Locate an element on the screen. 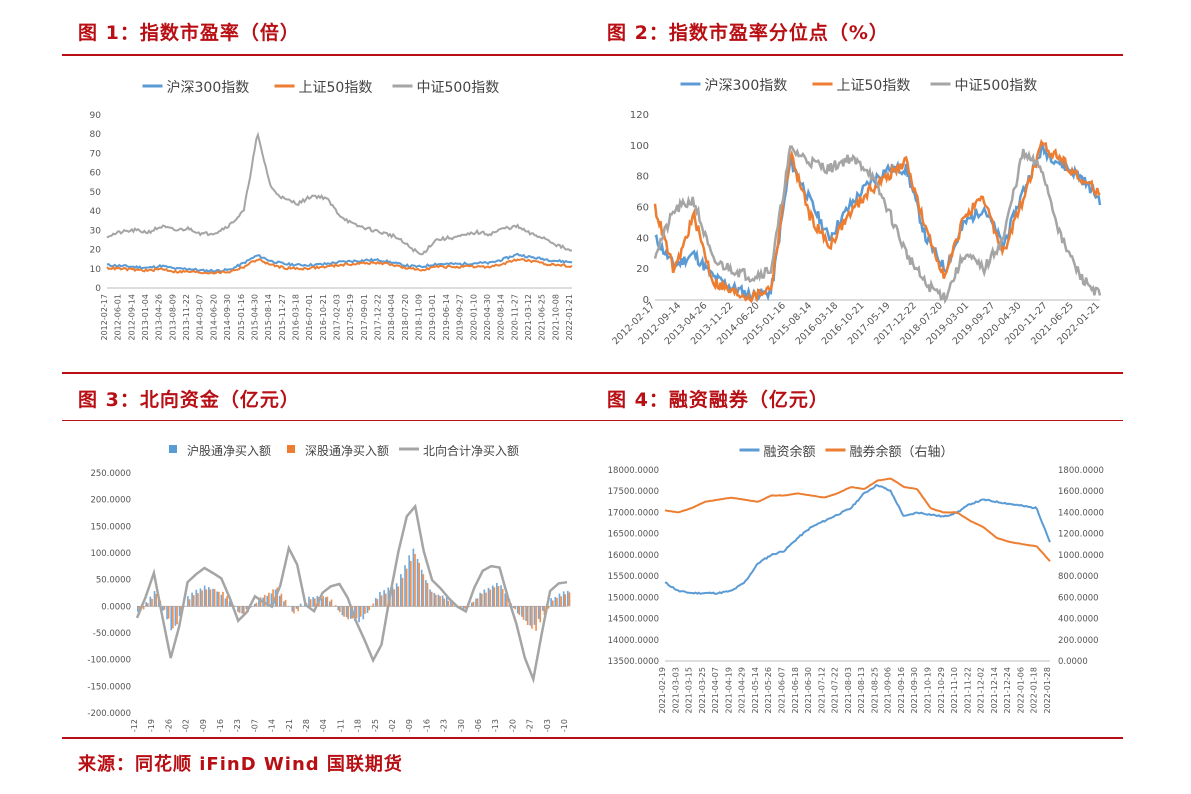 Image resolution: width=1191 pixels, height=794 pixels. y2-tick-label: 1200.0000 is located at coordinates (1081, 535).